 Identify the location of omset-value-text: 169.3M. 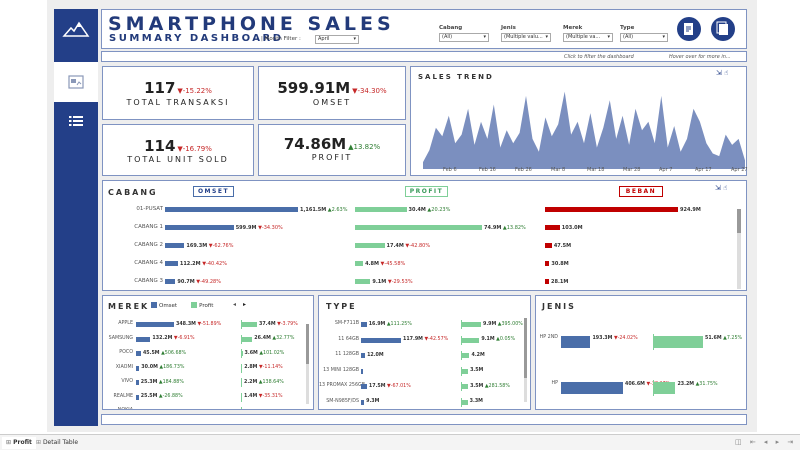
(197, 245).